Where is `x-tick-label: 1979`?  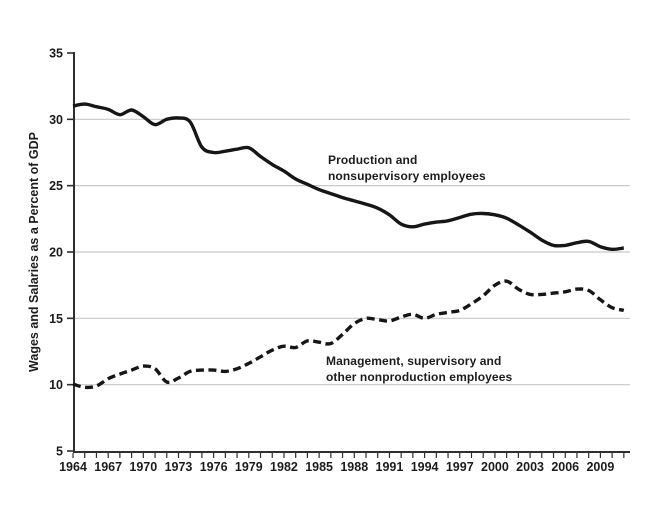
x-tick-label: 1979 is located at coordinates (249, 467).